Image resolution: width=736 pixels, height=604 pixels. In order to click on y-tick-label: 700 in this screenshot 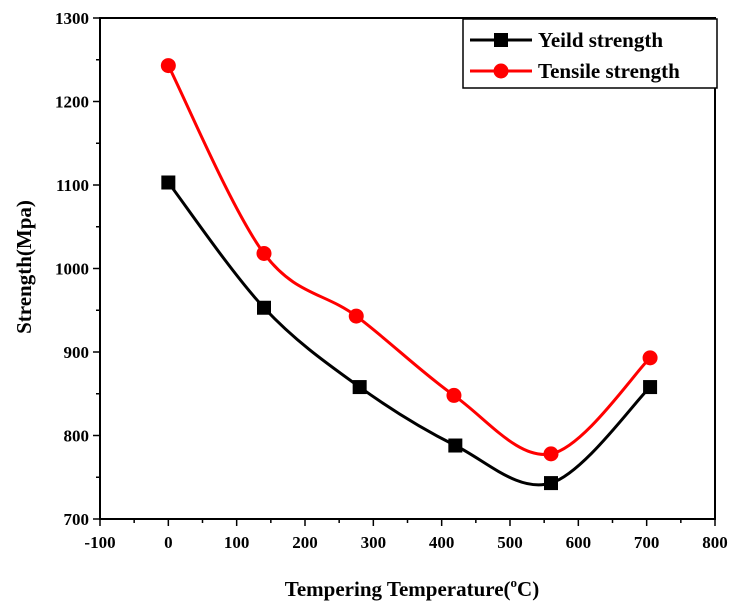, I will do `click(77, 519)`.